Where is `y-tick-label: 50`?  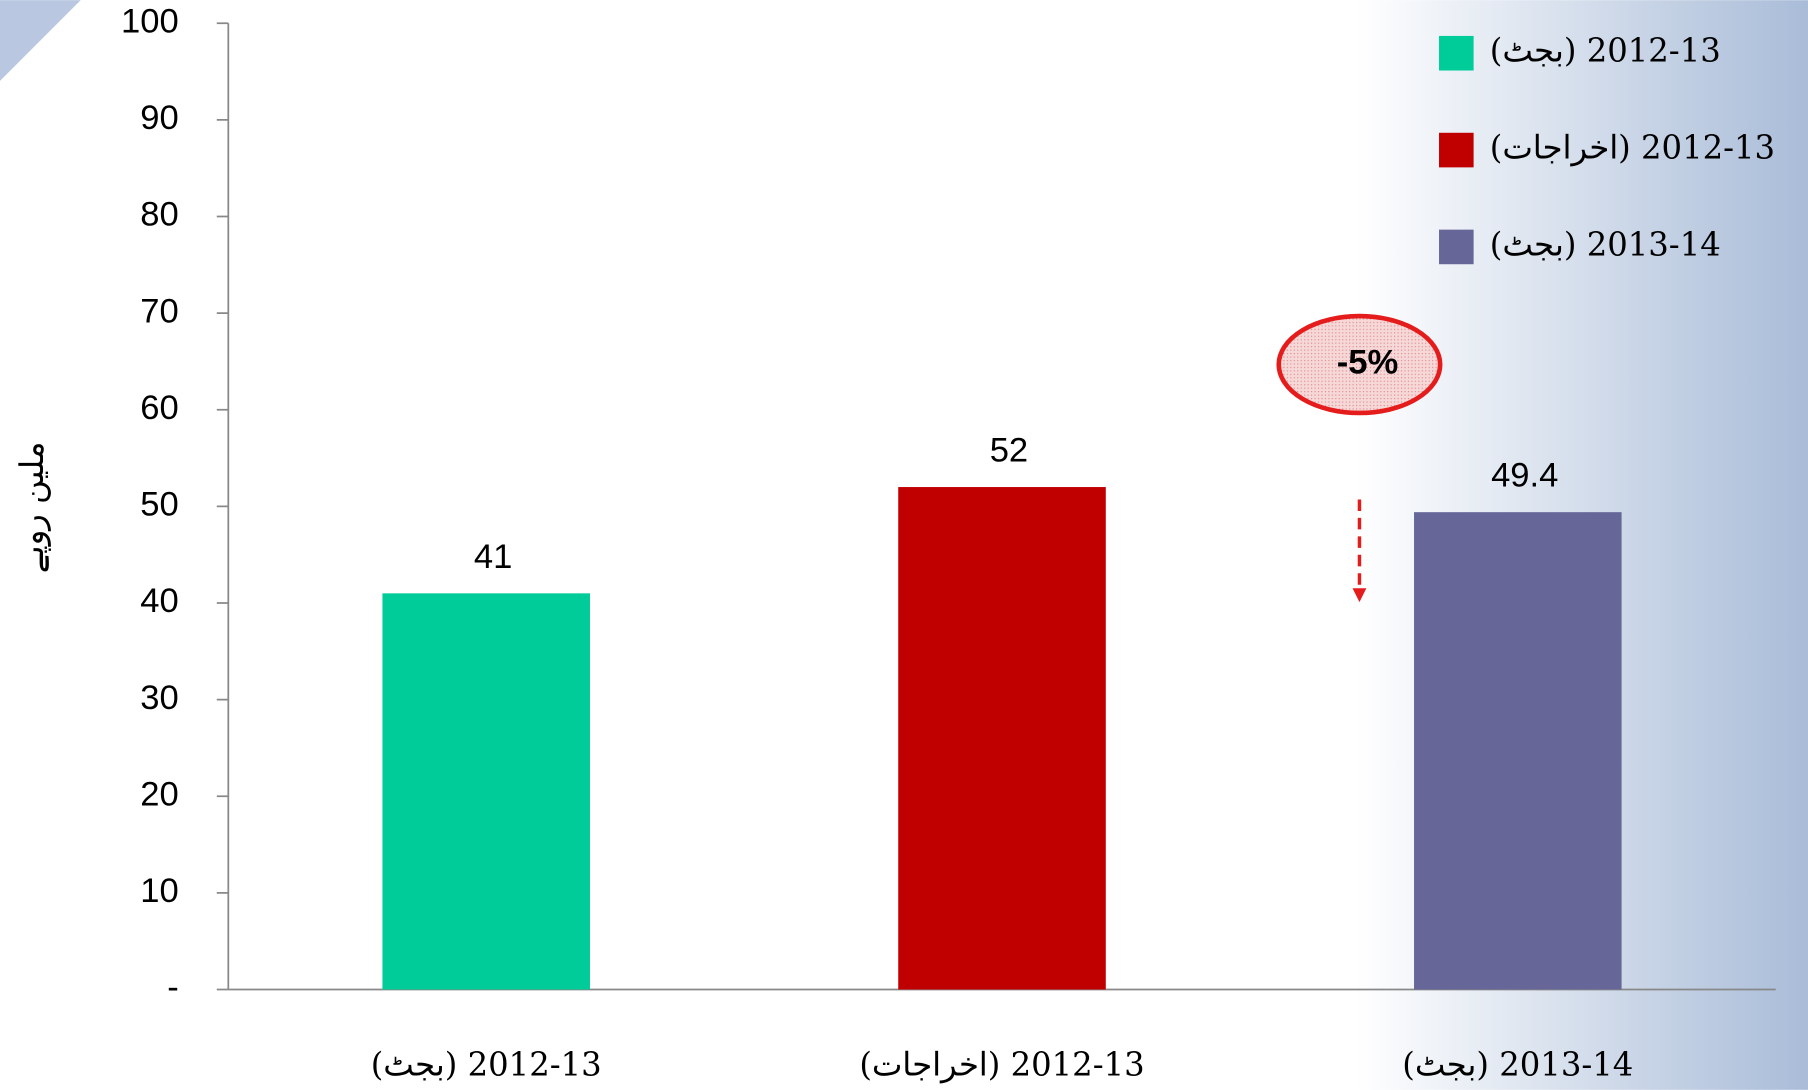 y-tick-label: 50 is located at coordinates (159, 505).